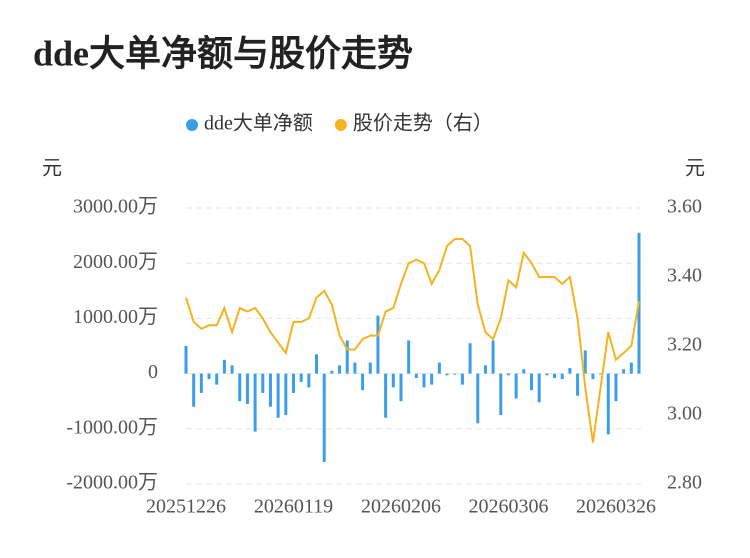 This screenshot has height=558, width=750. I want to click on x-tick-label: 20251226, so click(186, 507).